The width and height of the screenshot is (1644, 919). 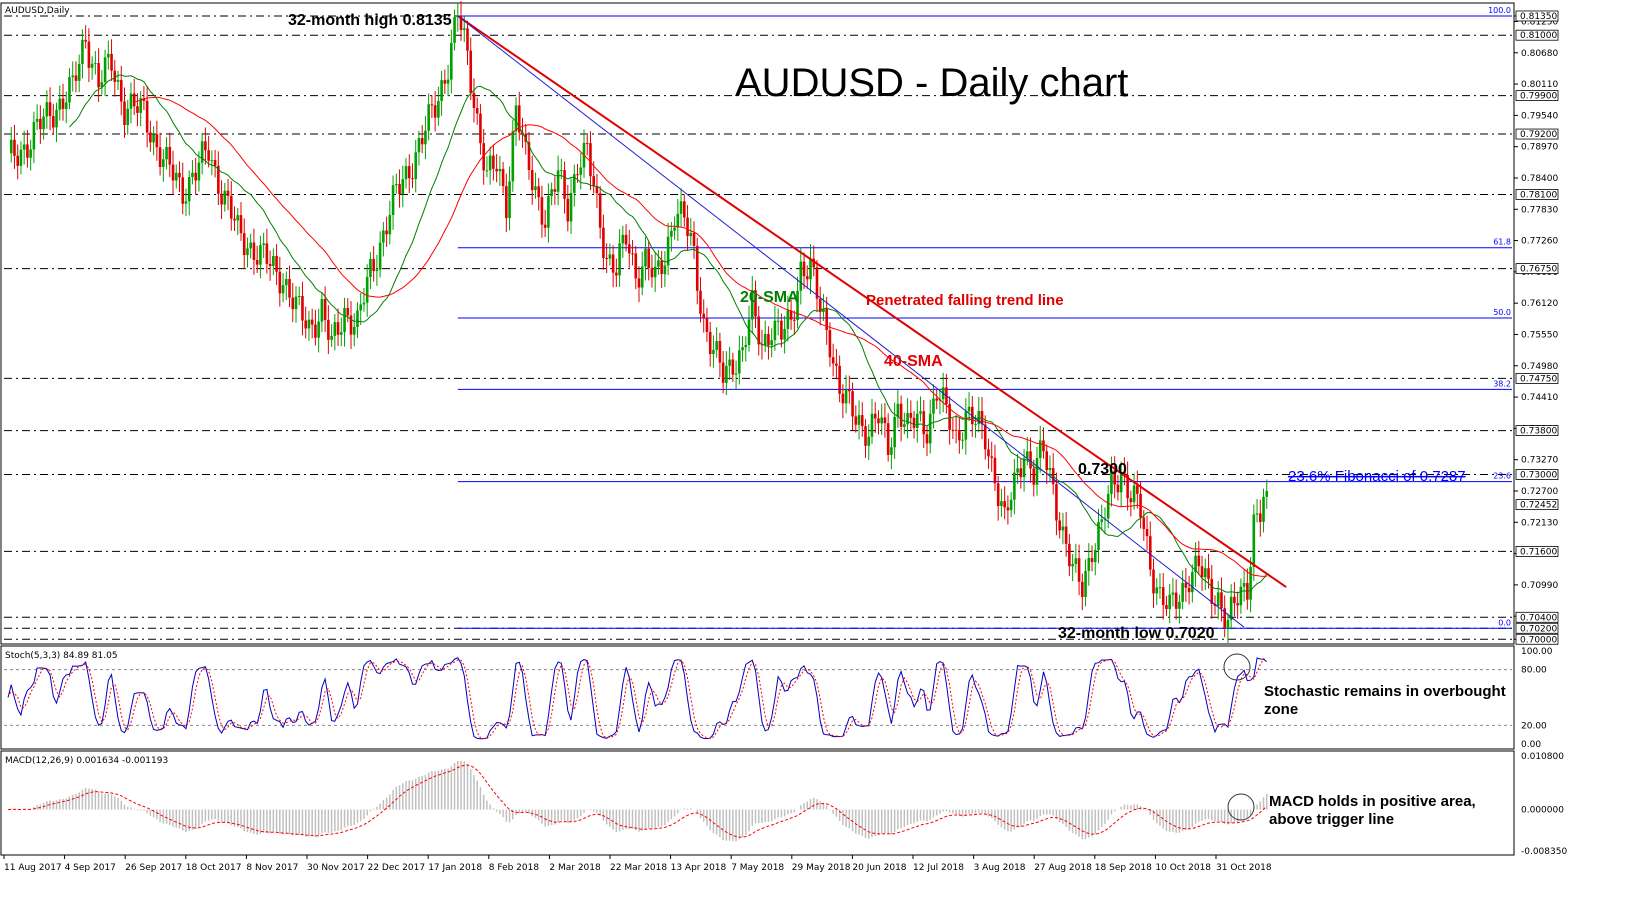 I want to click on y-tick-label: 0.81250, so click(x=1539, y=22).